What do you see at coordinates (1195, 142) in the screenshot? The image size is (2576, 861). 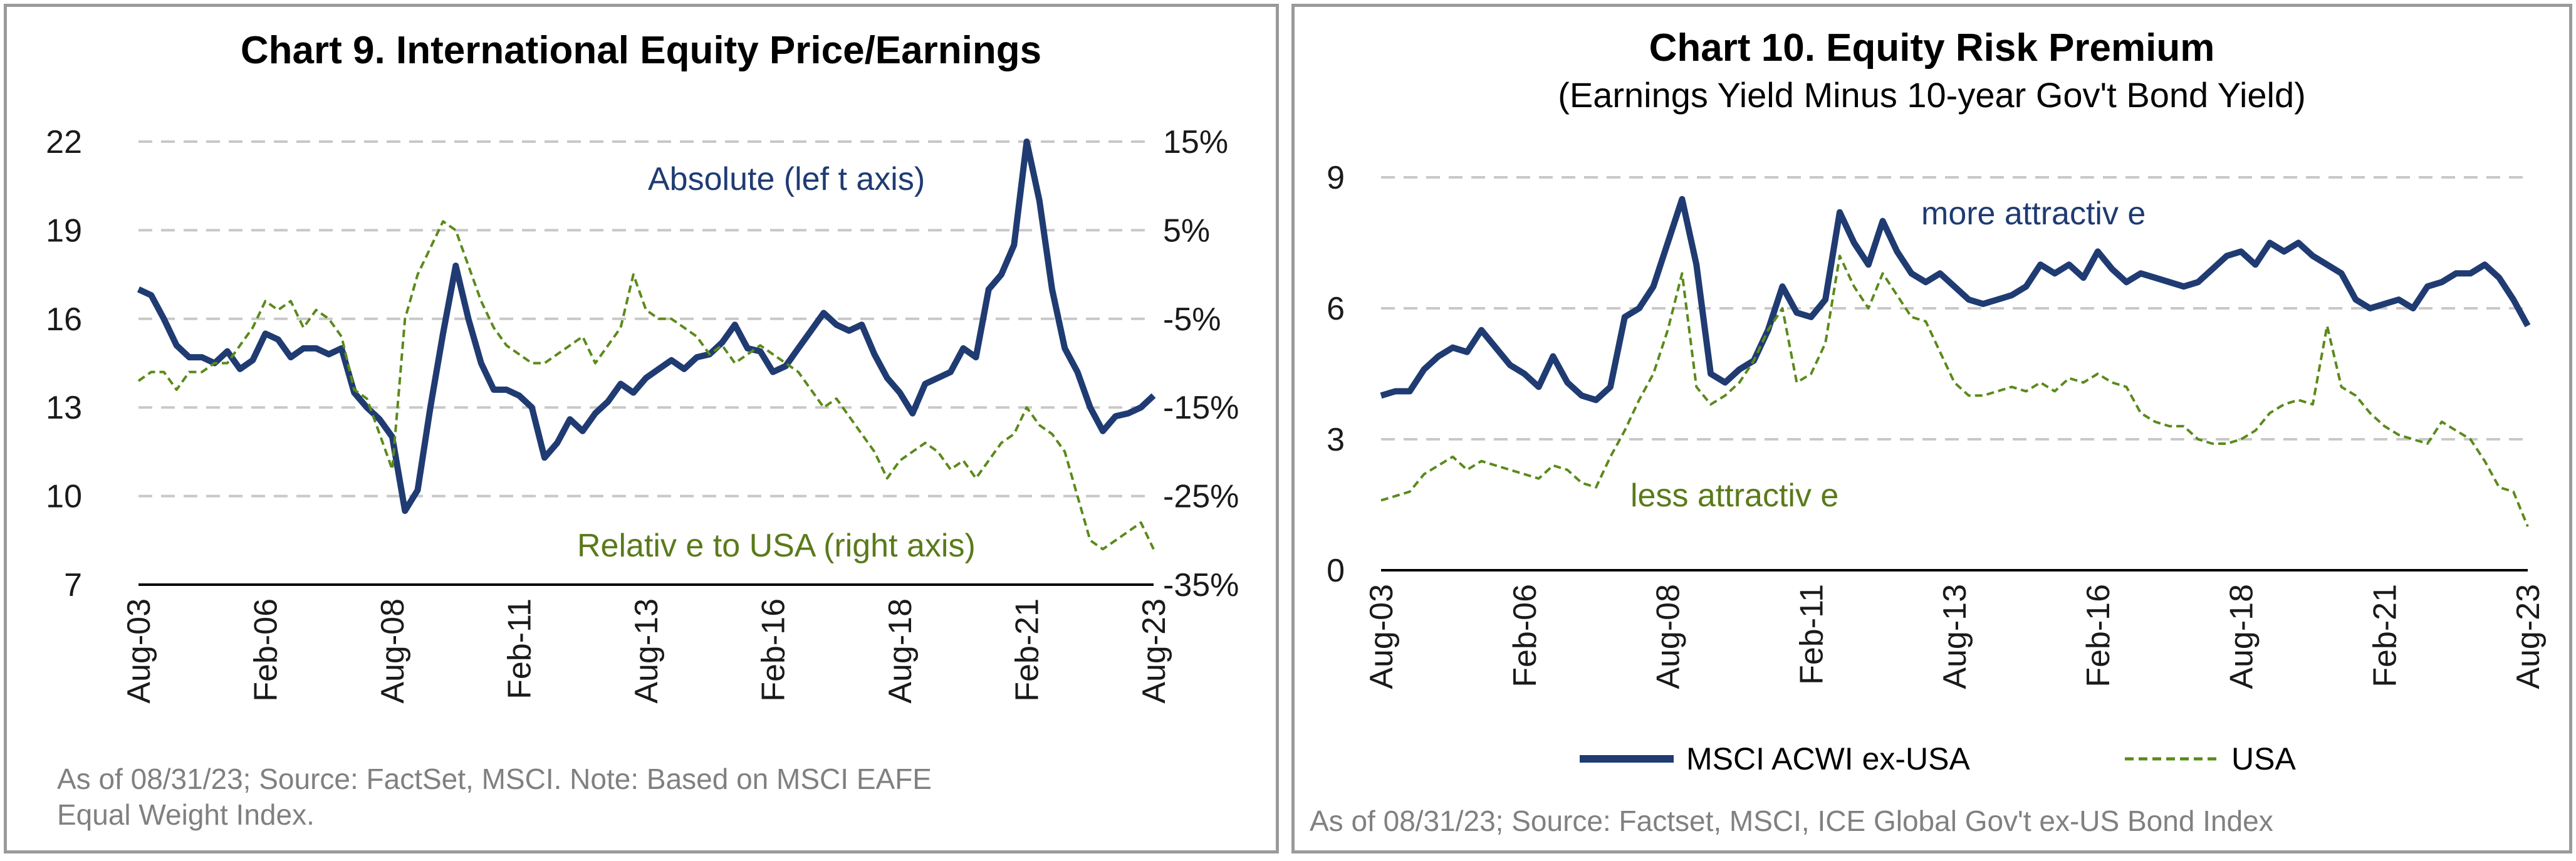 I see `y-right-tick-label: 15%` at bounding box center [1195, 142].